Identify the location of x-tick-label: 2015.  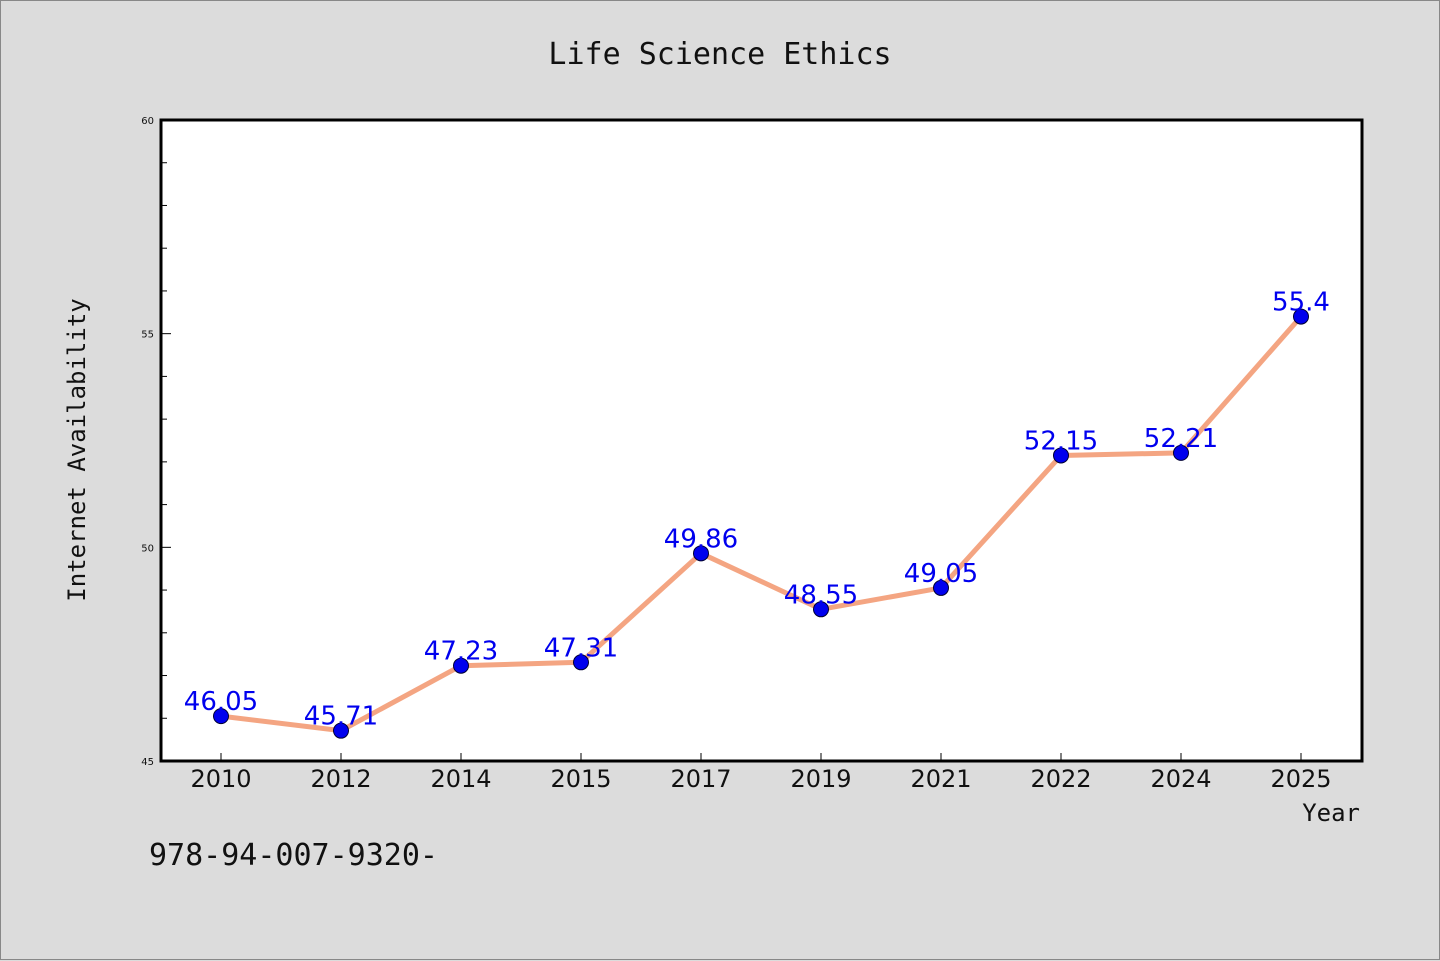
(580, 779).